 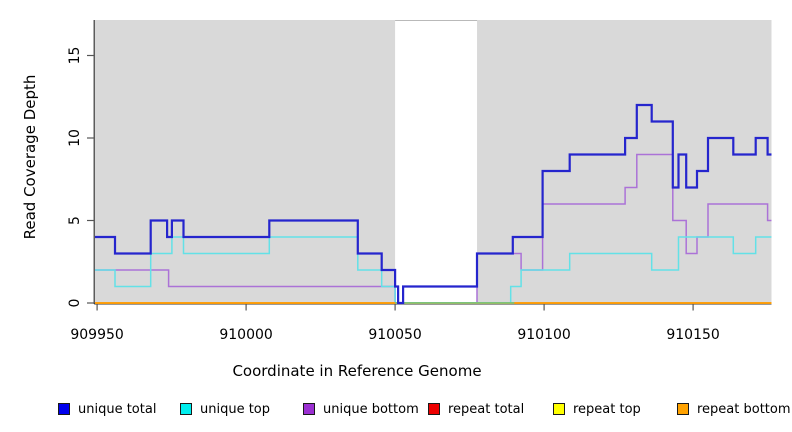 I want to click on svg-text: 0, so click(x=75, y=303).